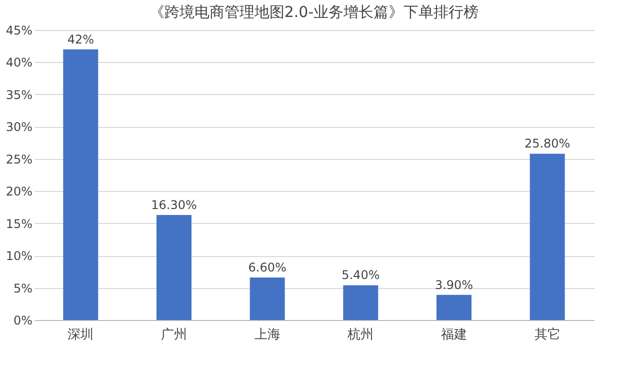  Describe the element at coordinates (22, 288) in the screenshot. I see `y-tick-label: 5%` at that location.